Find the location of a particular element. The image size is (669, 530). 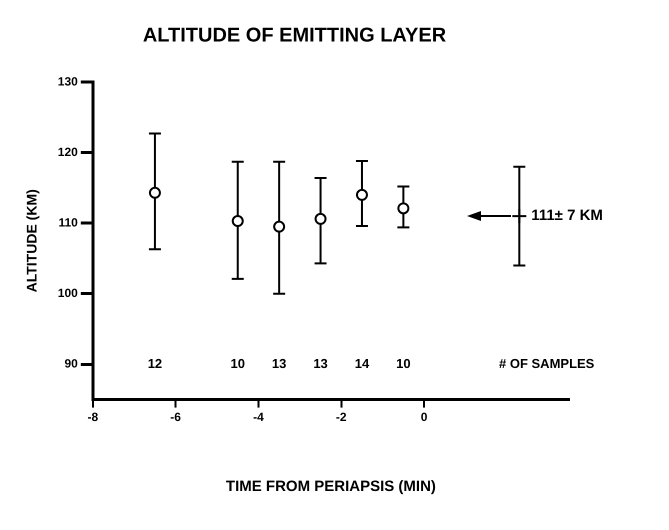

annotation: 12 is located at coordinates (155, 363).